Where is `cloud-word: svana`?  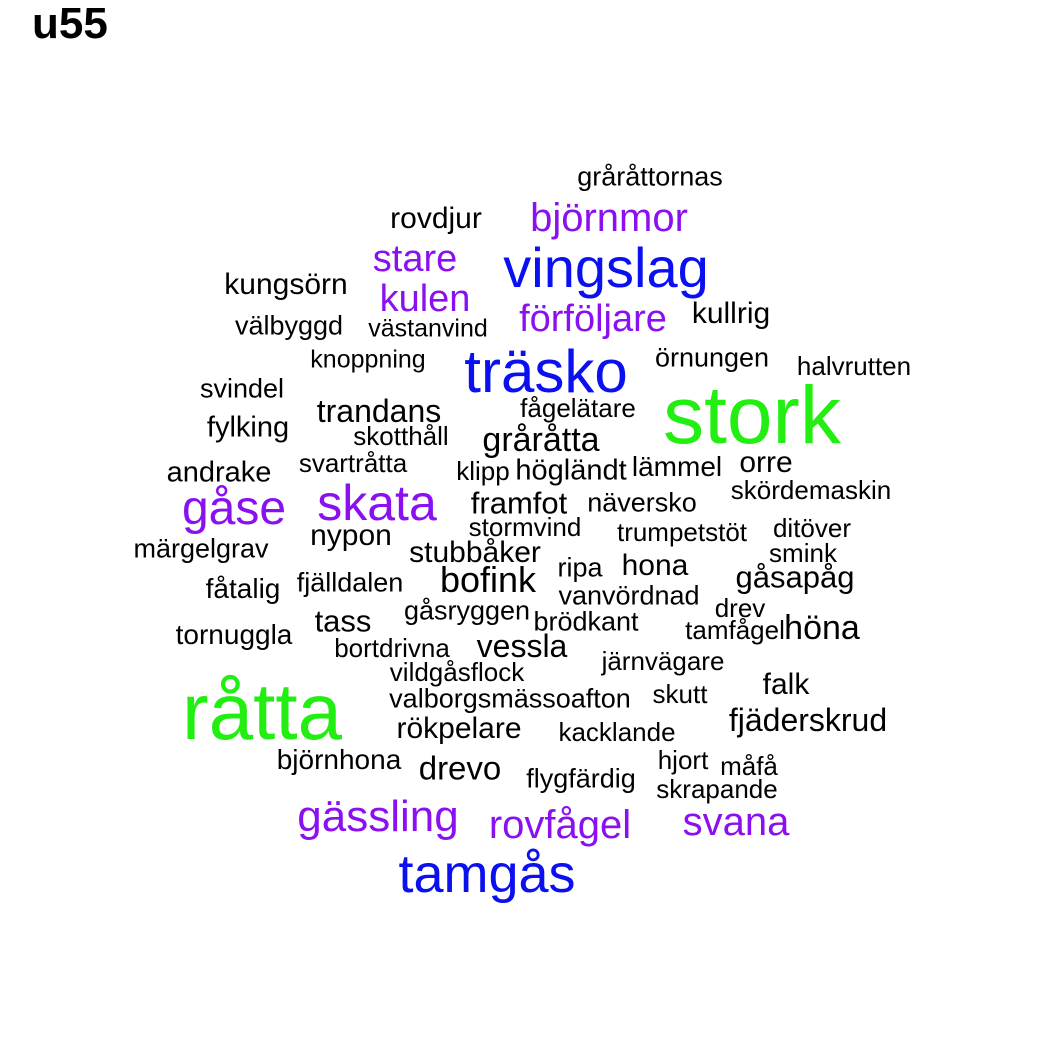 cloud-word: svana is located at coordinates (736, 822).